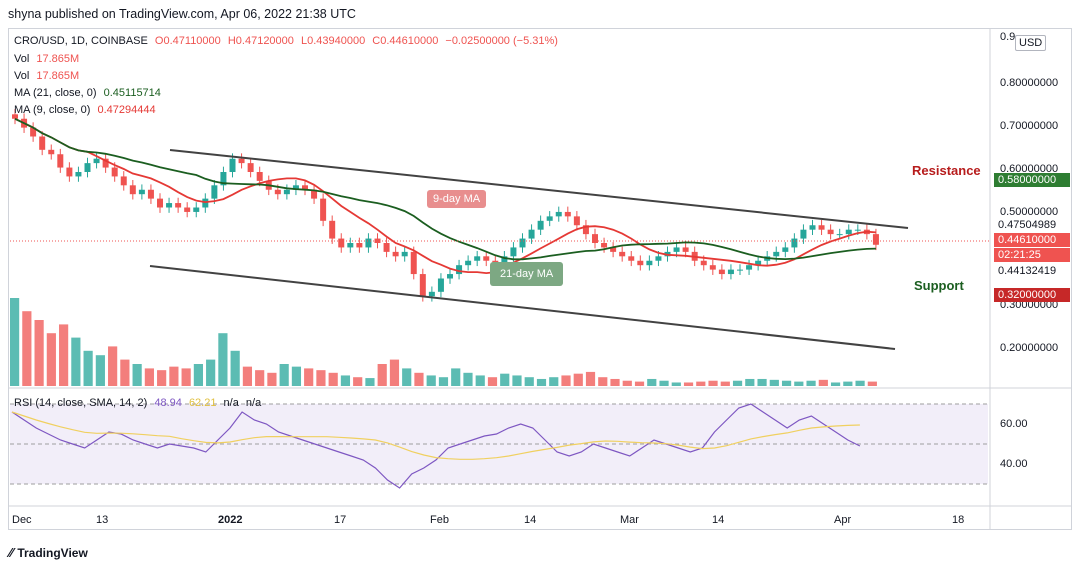 This screenshot has height=568, width=1079. Describe the element at coordinates (202, 403) in the screenshot. I see `rsi-value-2: 62.21` at that location.